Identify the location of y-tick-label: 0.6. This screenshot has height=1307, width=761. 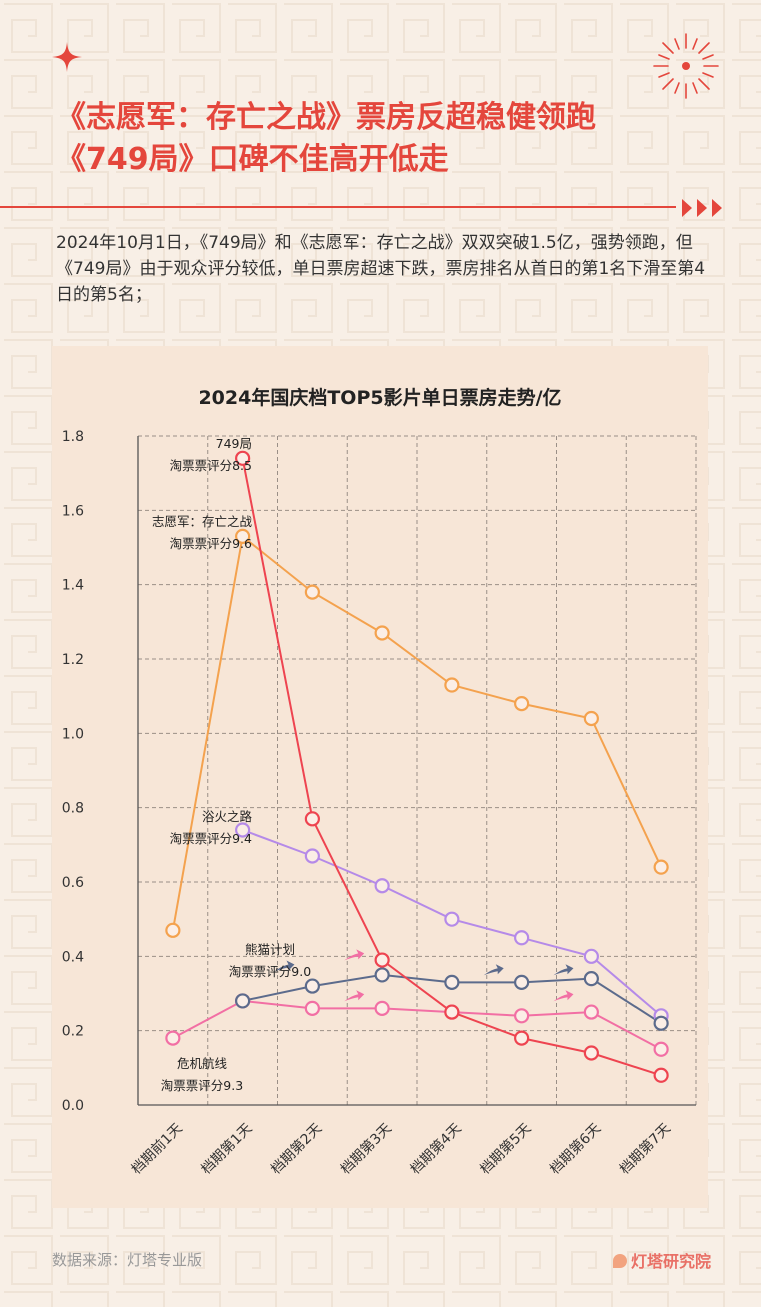
(73, 883).